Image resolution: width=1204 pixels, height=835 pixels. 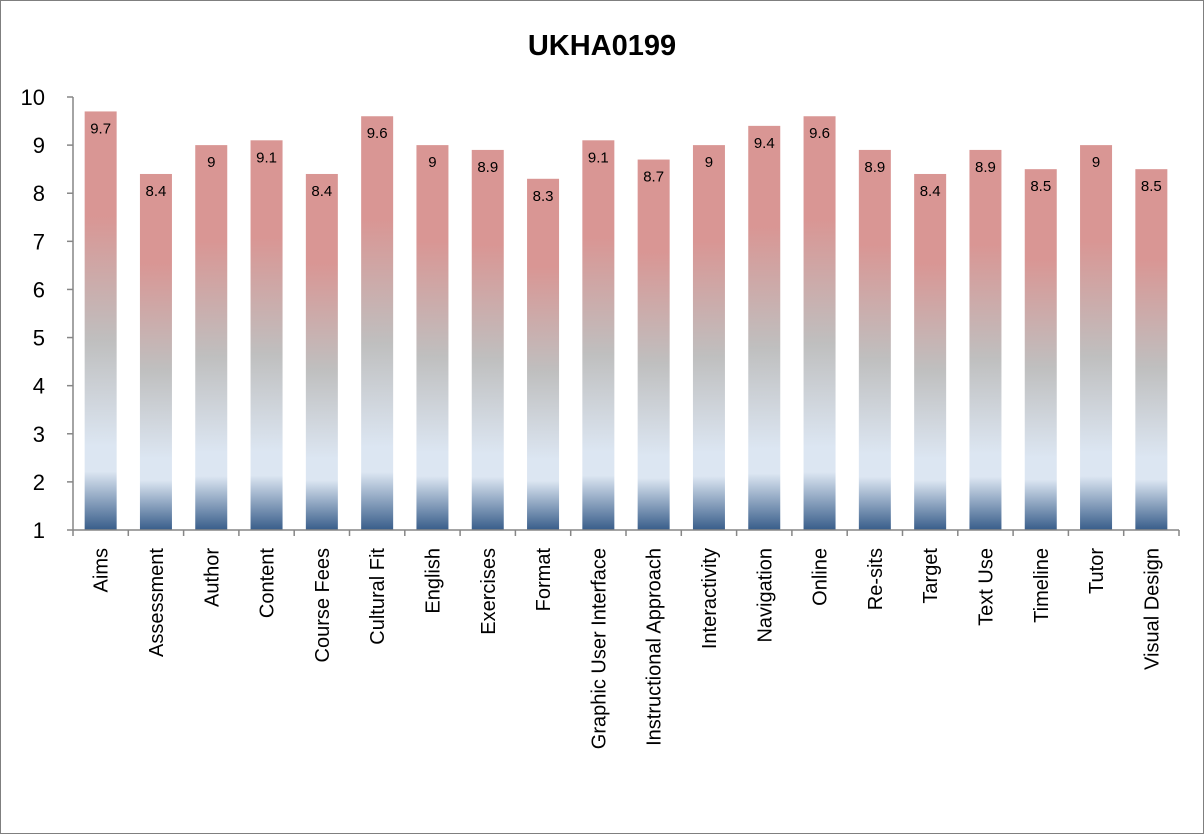 What do you see at coordinates (157, 602) in the screenshot?
I see `x-tick-label: Assessment` at bounding box center [157, 602].